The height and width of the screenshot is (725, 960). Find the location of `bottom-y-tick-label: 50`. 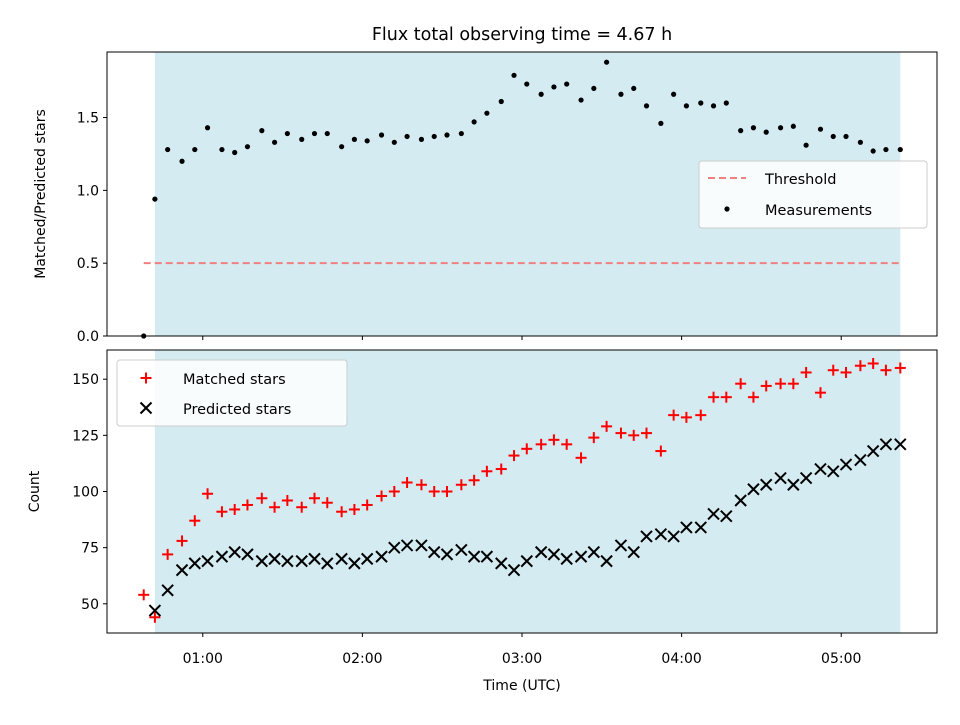

bottom-y-tick-label: 50 is located at coordinates (90, 605).